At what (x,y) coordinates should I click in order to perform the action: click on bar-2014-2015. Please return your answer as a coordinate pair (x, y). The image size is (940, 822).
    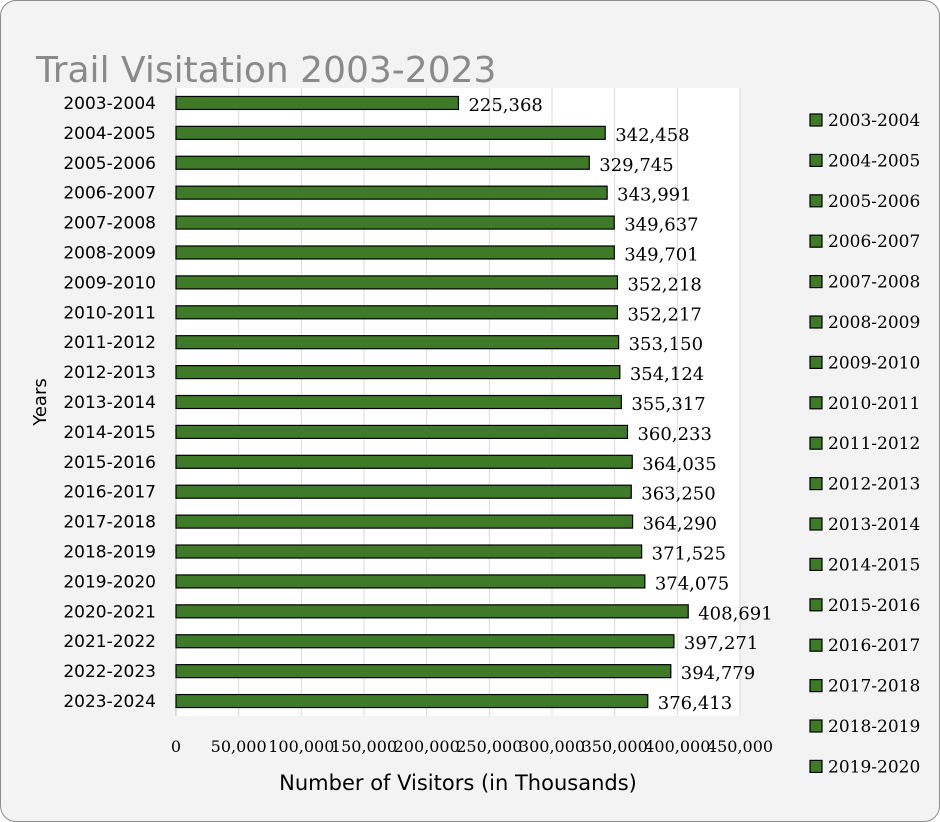
    Looking at the image, I should click on (402, 432).